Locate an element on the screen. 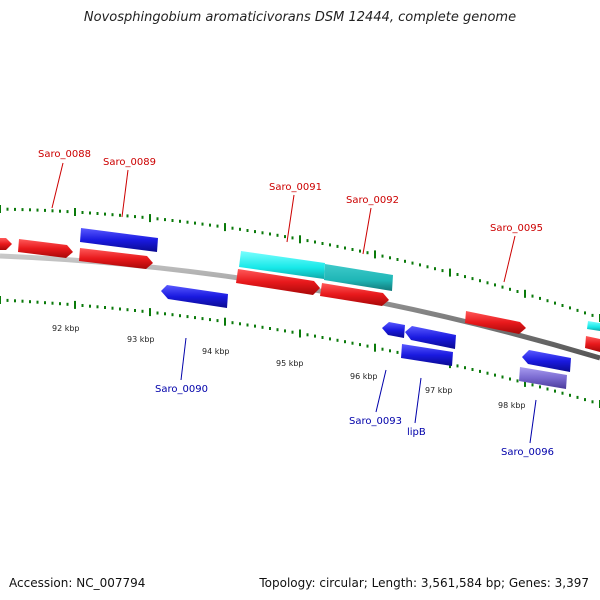 The height and width of the screenshot is (600, 600). scale-label: 95 kbp is located at coordinates (290, 363).